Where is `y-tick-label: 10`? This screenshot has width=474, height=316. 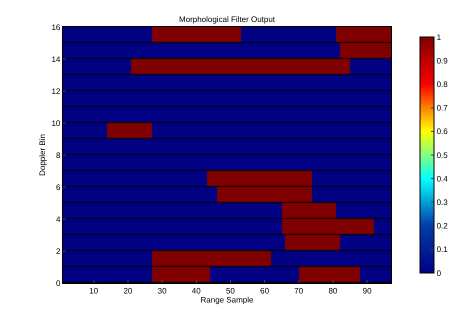 y-tick-label: 10 is located at coordinates (56, 123).